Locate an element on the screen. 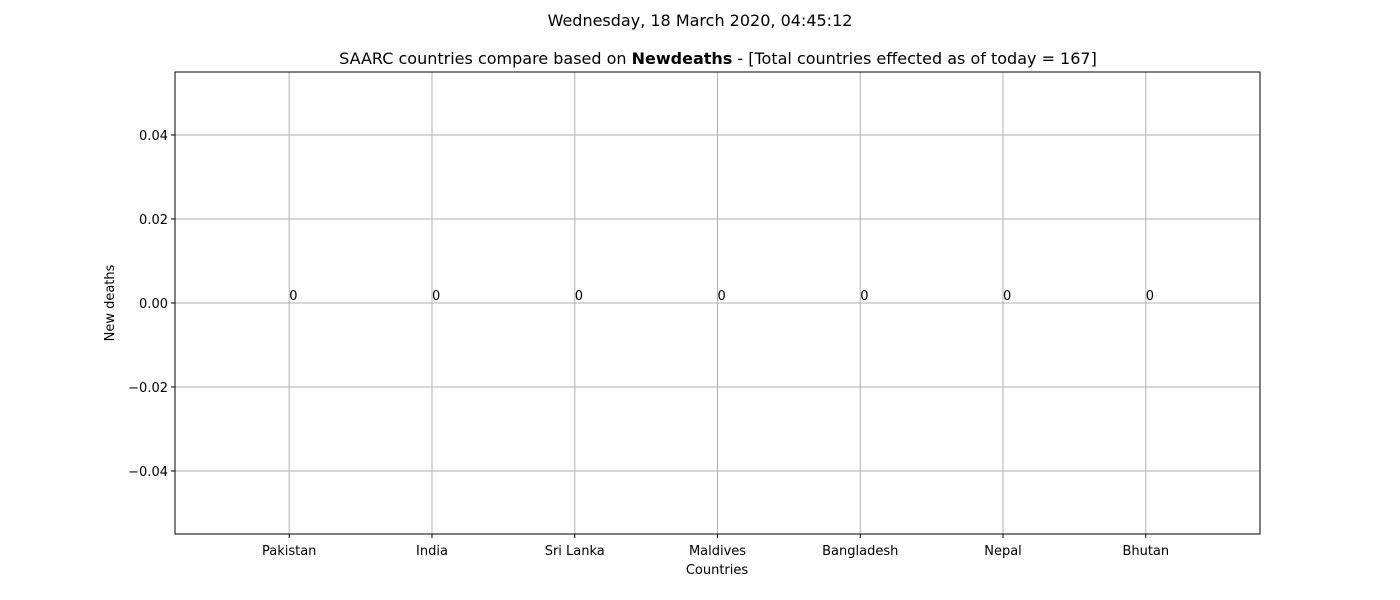 The image size is (1400, 600). chart-title-bold: Newdeaths is located at coordinates (682, 58).